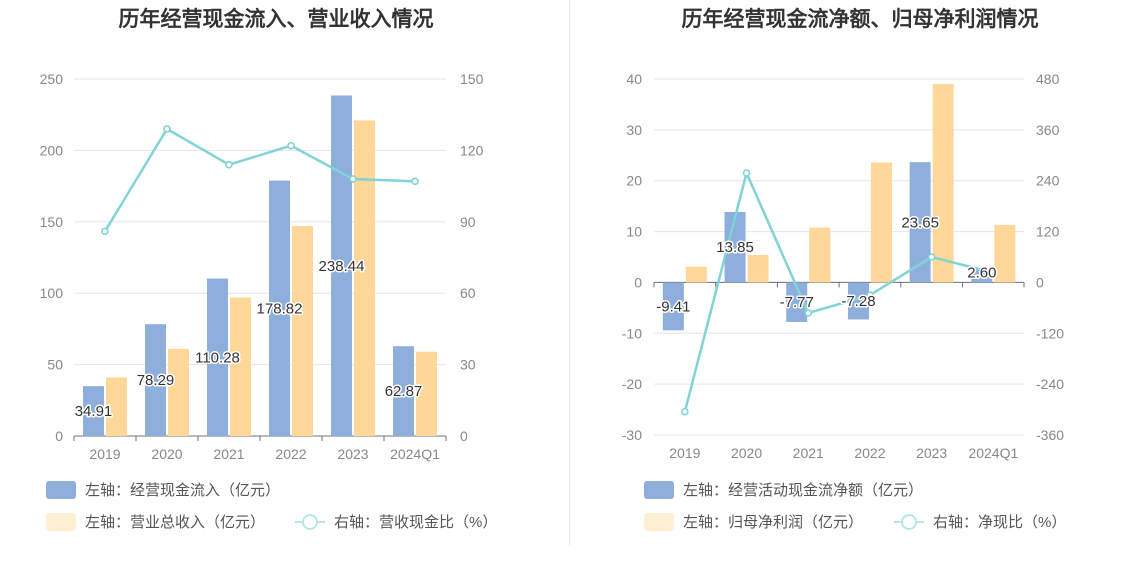 The image size is (1134, 582). What do you see at coordinates (1050, 333) in the screenshot?
I see `right-axis-tick-label: -120` at bounding box center [1050, 333].